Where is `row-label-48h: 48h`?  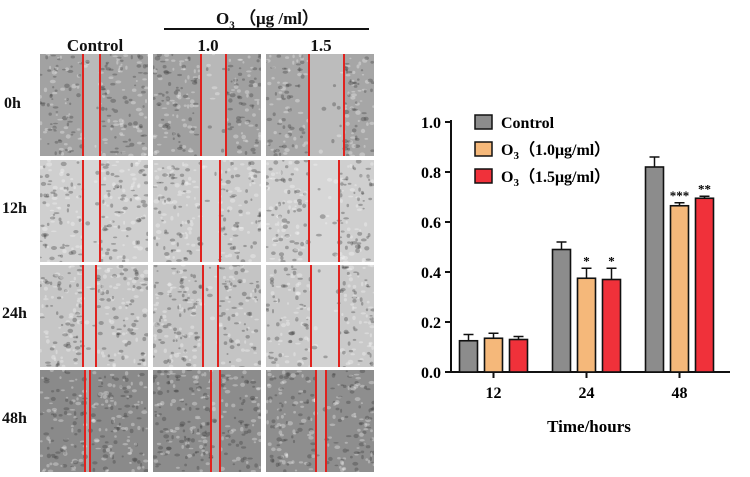 row-label-48h: 48h is located at coordinates (14, 418).